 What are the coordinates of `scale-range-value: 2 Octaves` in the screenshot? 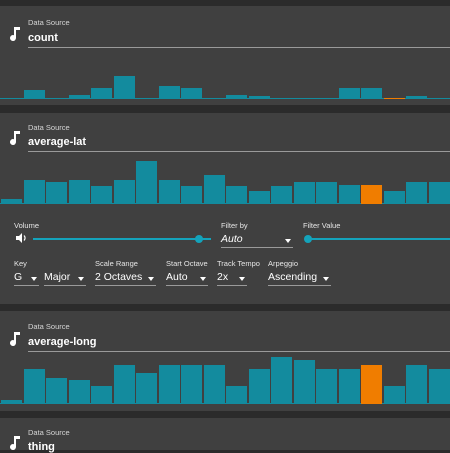 It's located at (119, 277).